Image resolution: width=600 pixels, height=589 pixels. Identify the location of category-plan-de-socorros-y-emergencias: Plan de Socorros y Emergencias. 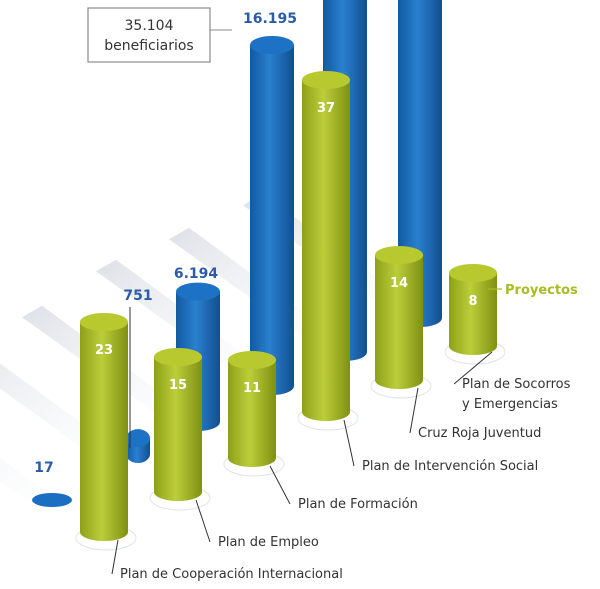
(512, 381).